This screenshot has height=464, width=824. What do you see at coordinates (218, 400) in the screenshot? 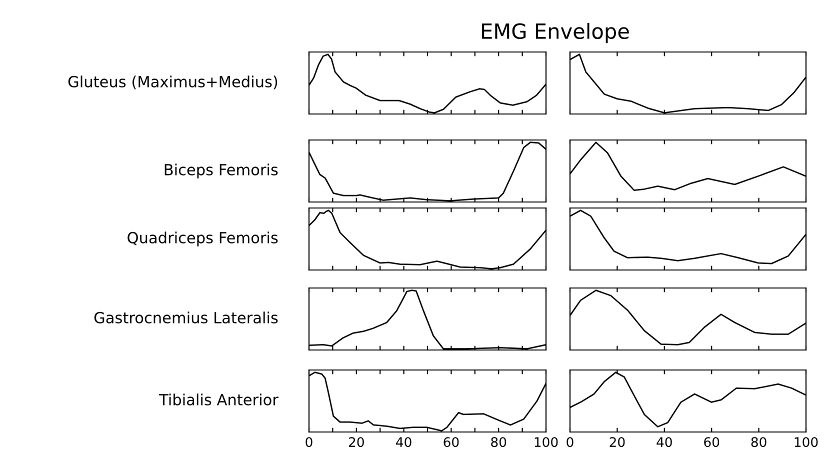
I see `y-axis-title: Tibialis Anterior` at bounding box center [218, 400].